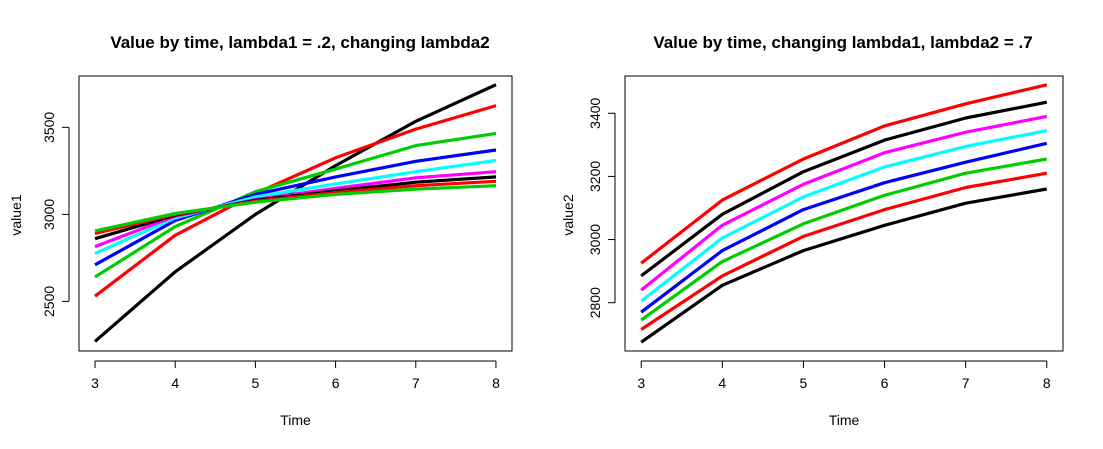 This screenshot has width=1103, height=449. I want to click on y-tick-label: 2500, so click(49, 301).